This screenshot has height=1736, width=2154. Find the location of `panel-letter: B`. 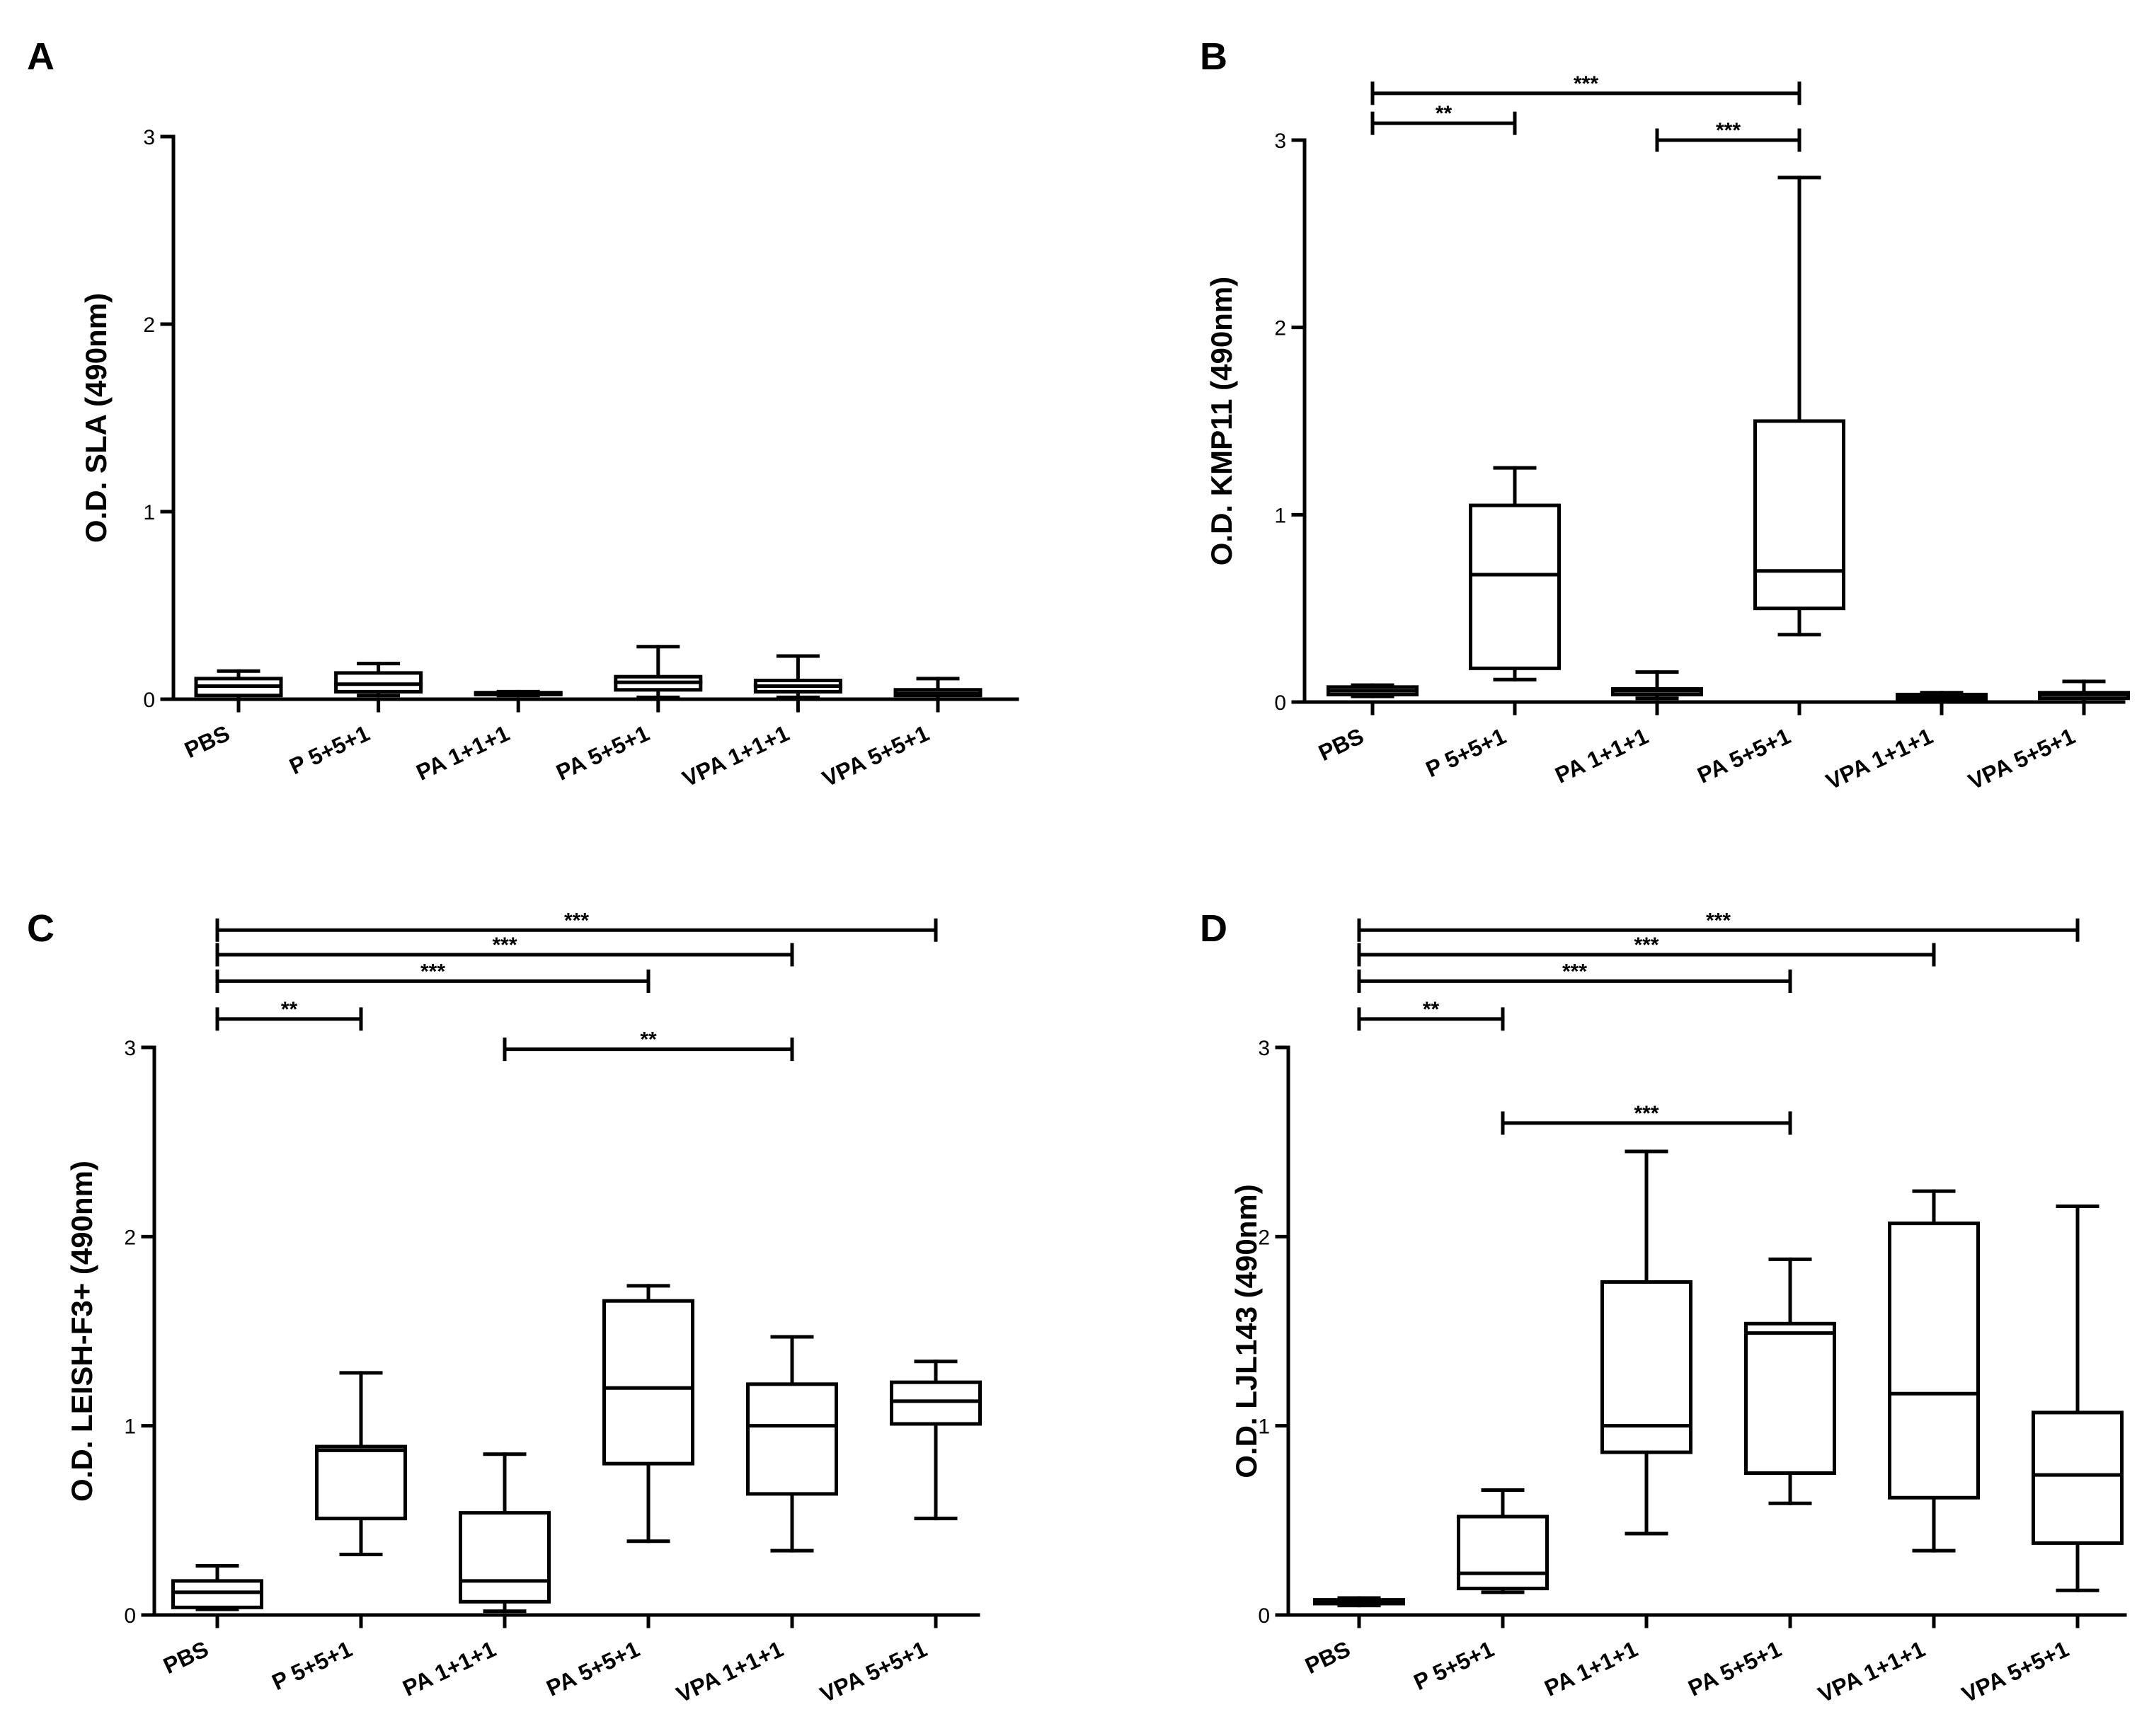

panel-letter: B is located at coordinates (1213, 56).